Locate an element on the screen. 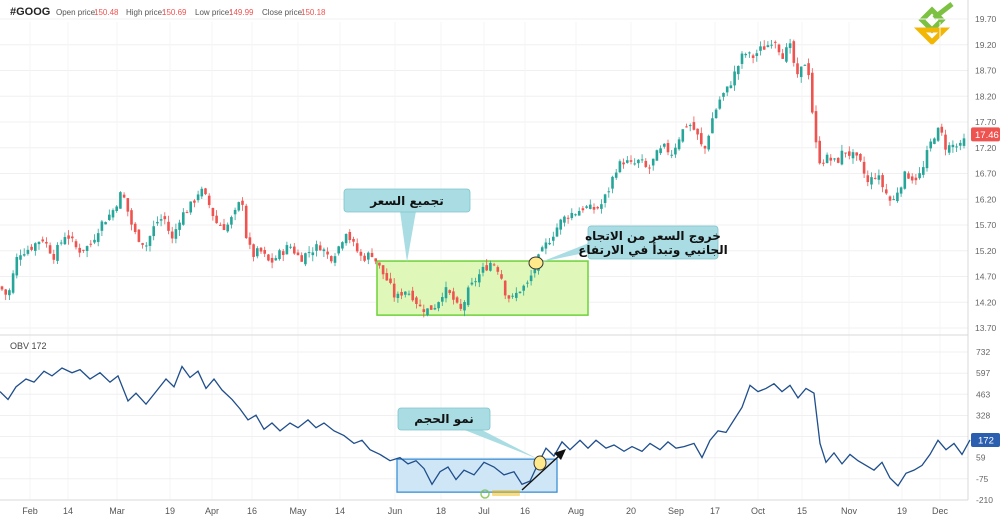  x-tick-label: Jul is located at coordinates (484, 511).